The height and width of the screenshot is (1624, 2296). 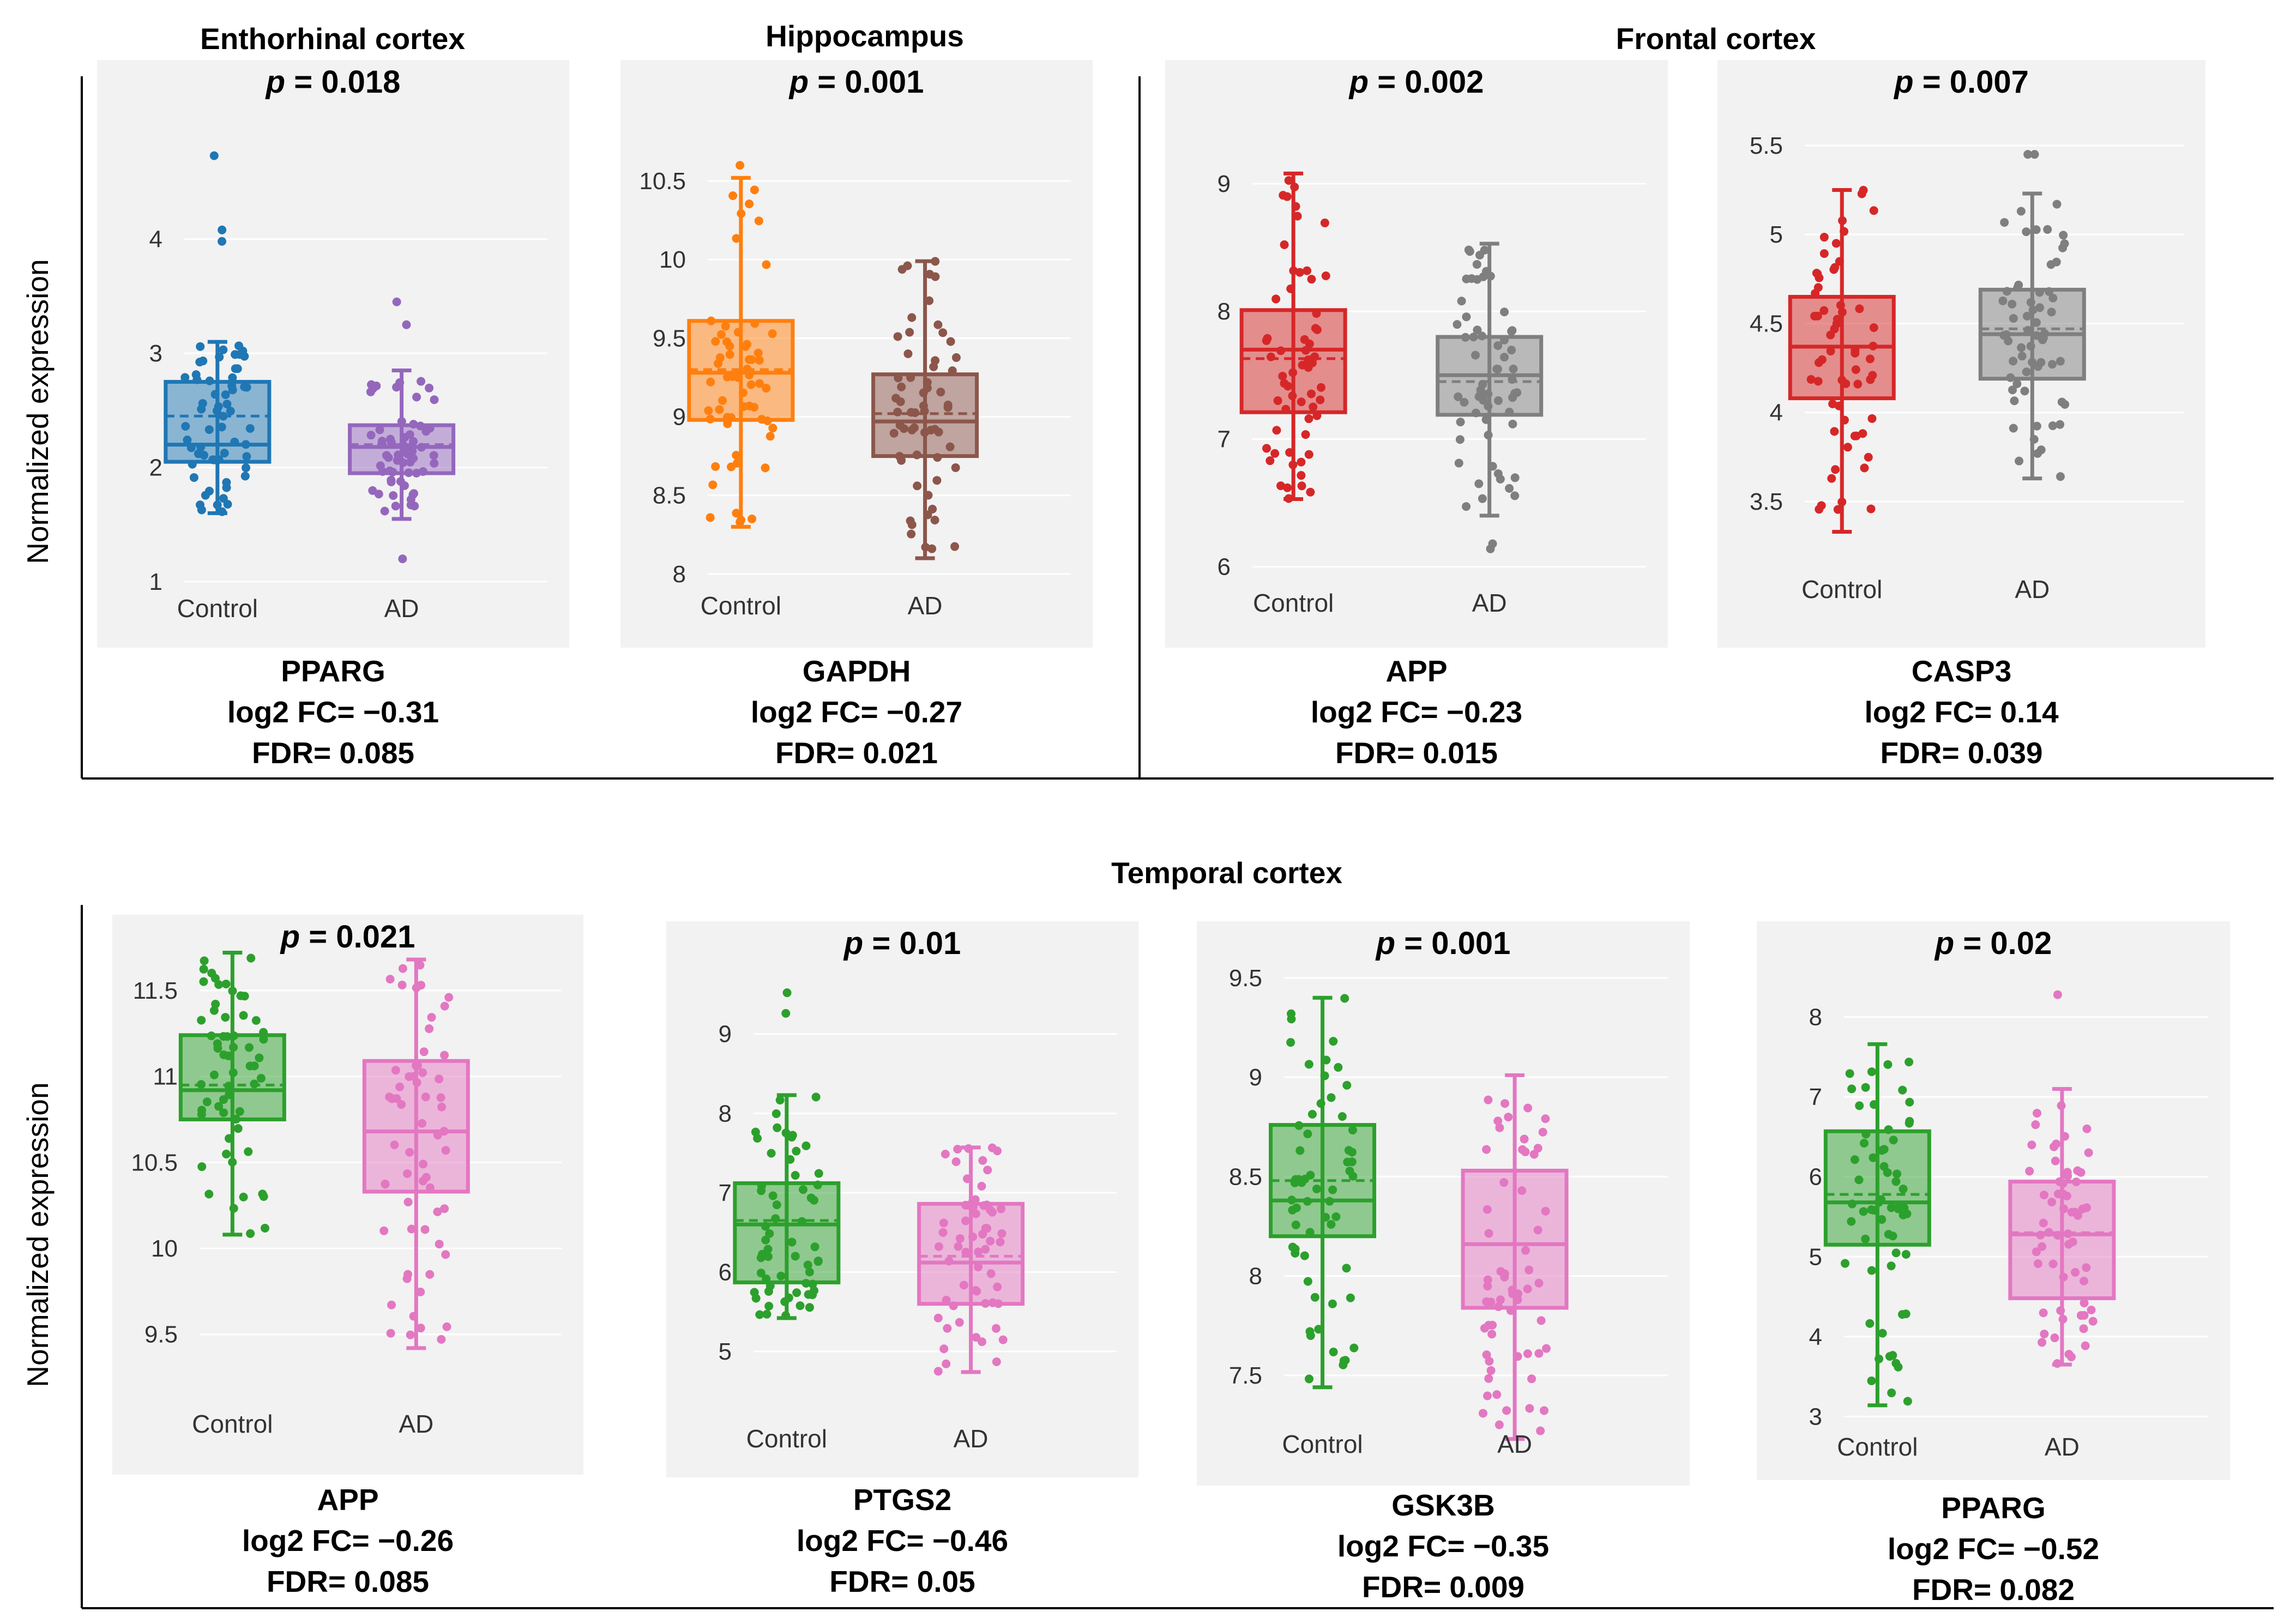 What do you see at coordinates (333, 753) in the screenshot?
I see `fdr-label: FDR= 0.085` at bounding box center [333, 753].